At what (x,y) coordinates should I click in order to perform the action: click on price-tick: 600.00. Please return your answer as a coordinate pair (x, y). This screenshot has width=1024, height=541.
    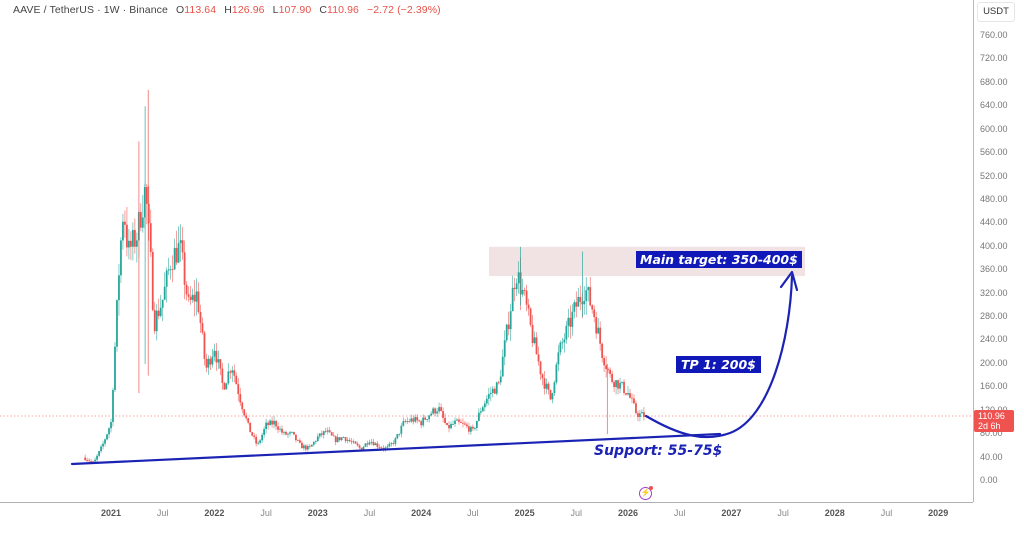
    Looking at the image, I should click on (994, 128).